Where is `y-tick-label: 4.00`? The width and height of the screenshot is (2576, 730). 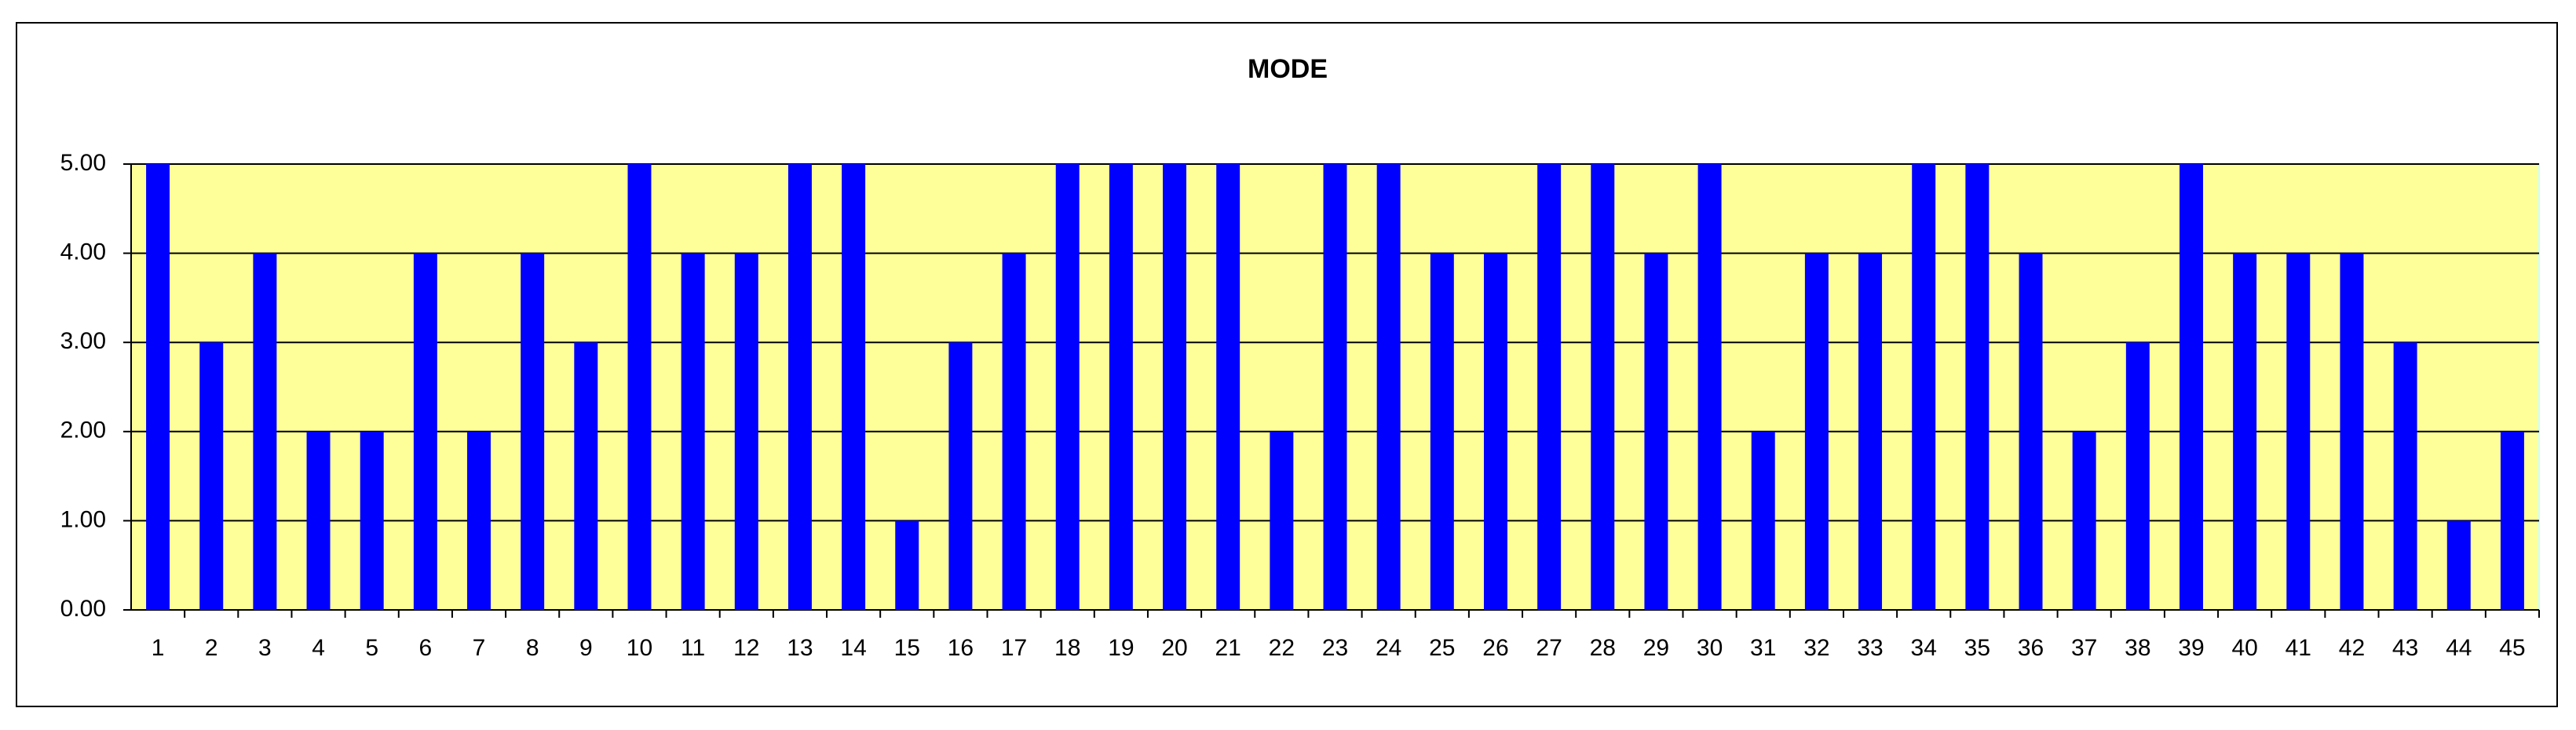
y-tick-label: 4.00 is located at coordinates (83, 252).